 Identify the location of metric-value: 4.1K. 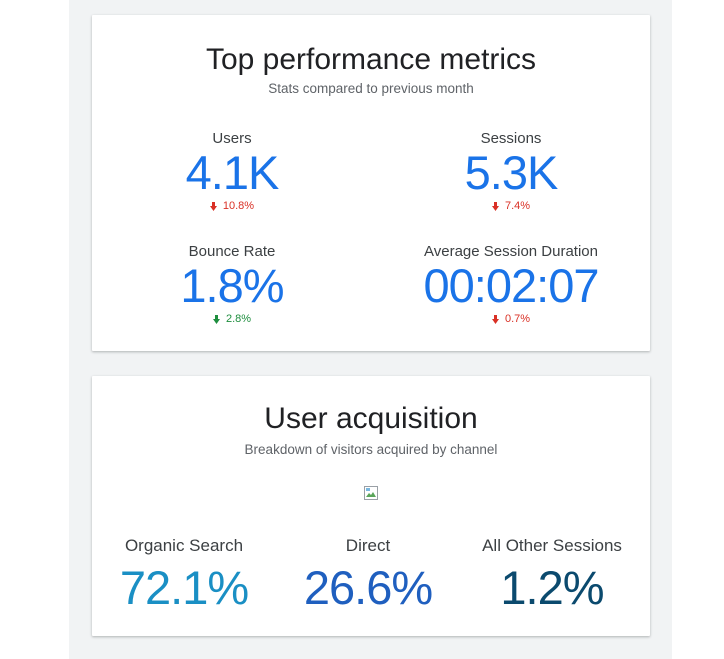
(232, 172).